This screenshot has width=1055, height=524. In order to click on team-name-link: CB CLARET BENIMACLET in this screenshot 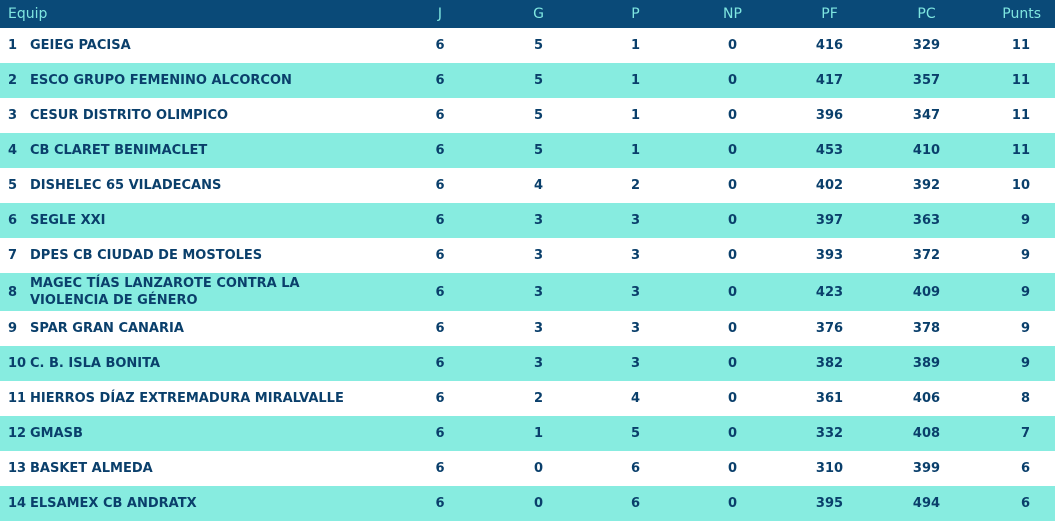, I will do `click(119, 150)`.